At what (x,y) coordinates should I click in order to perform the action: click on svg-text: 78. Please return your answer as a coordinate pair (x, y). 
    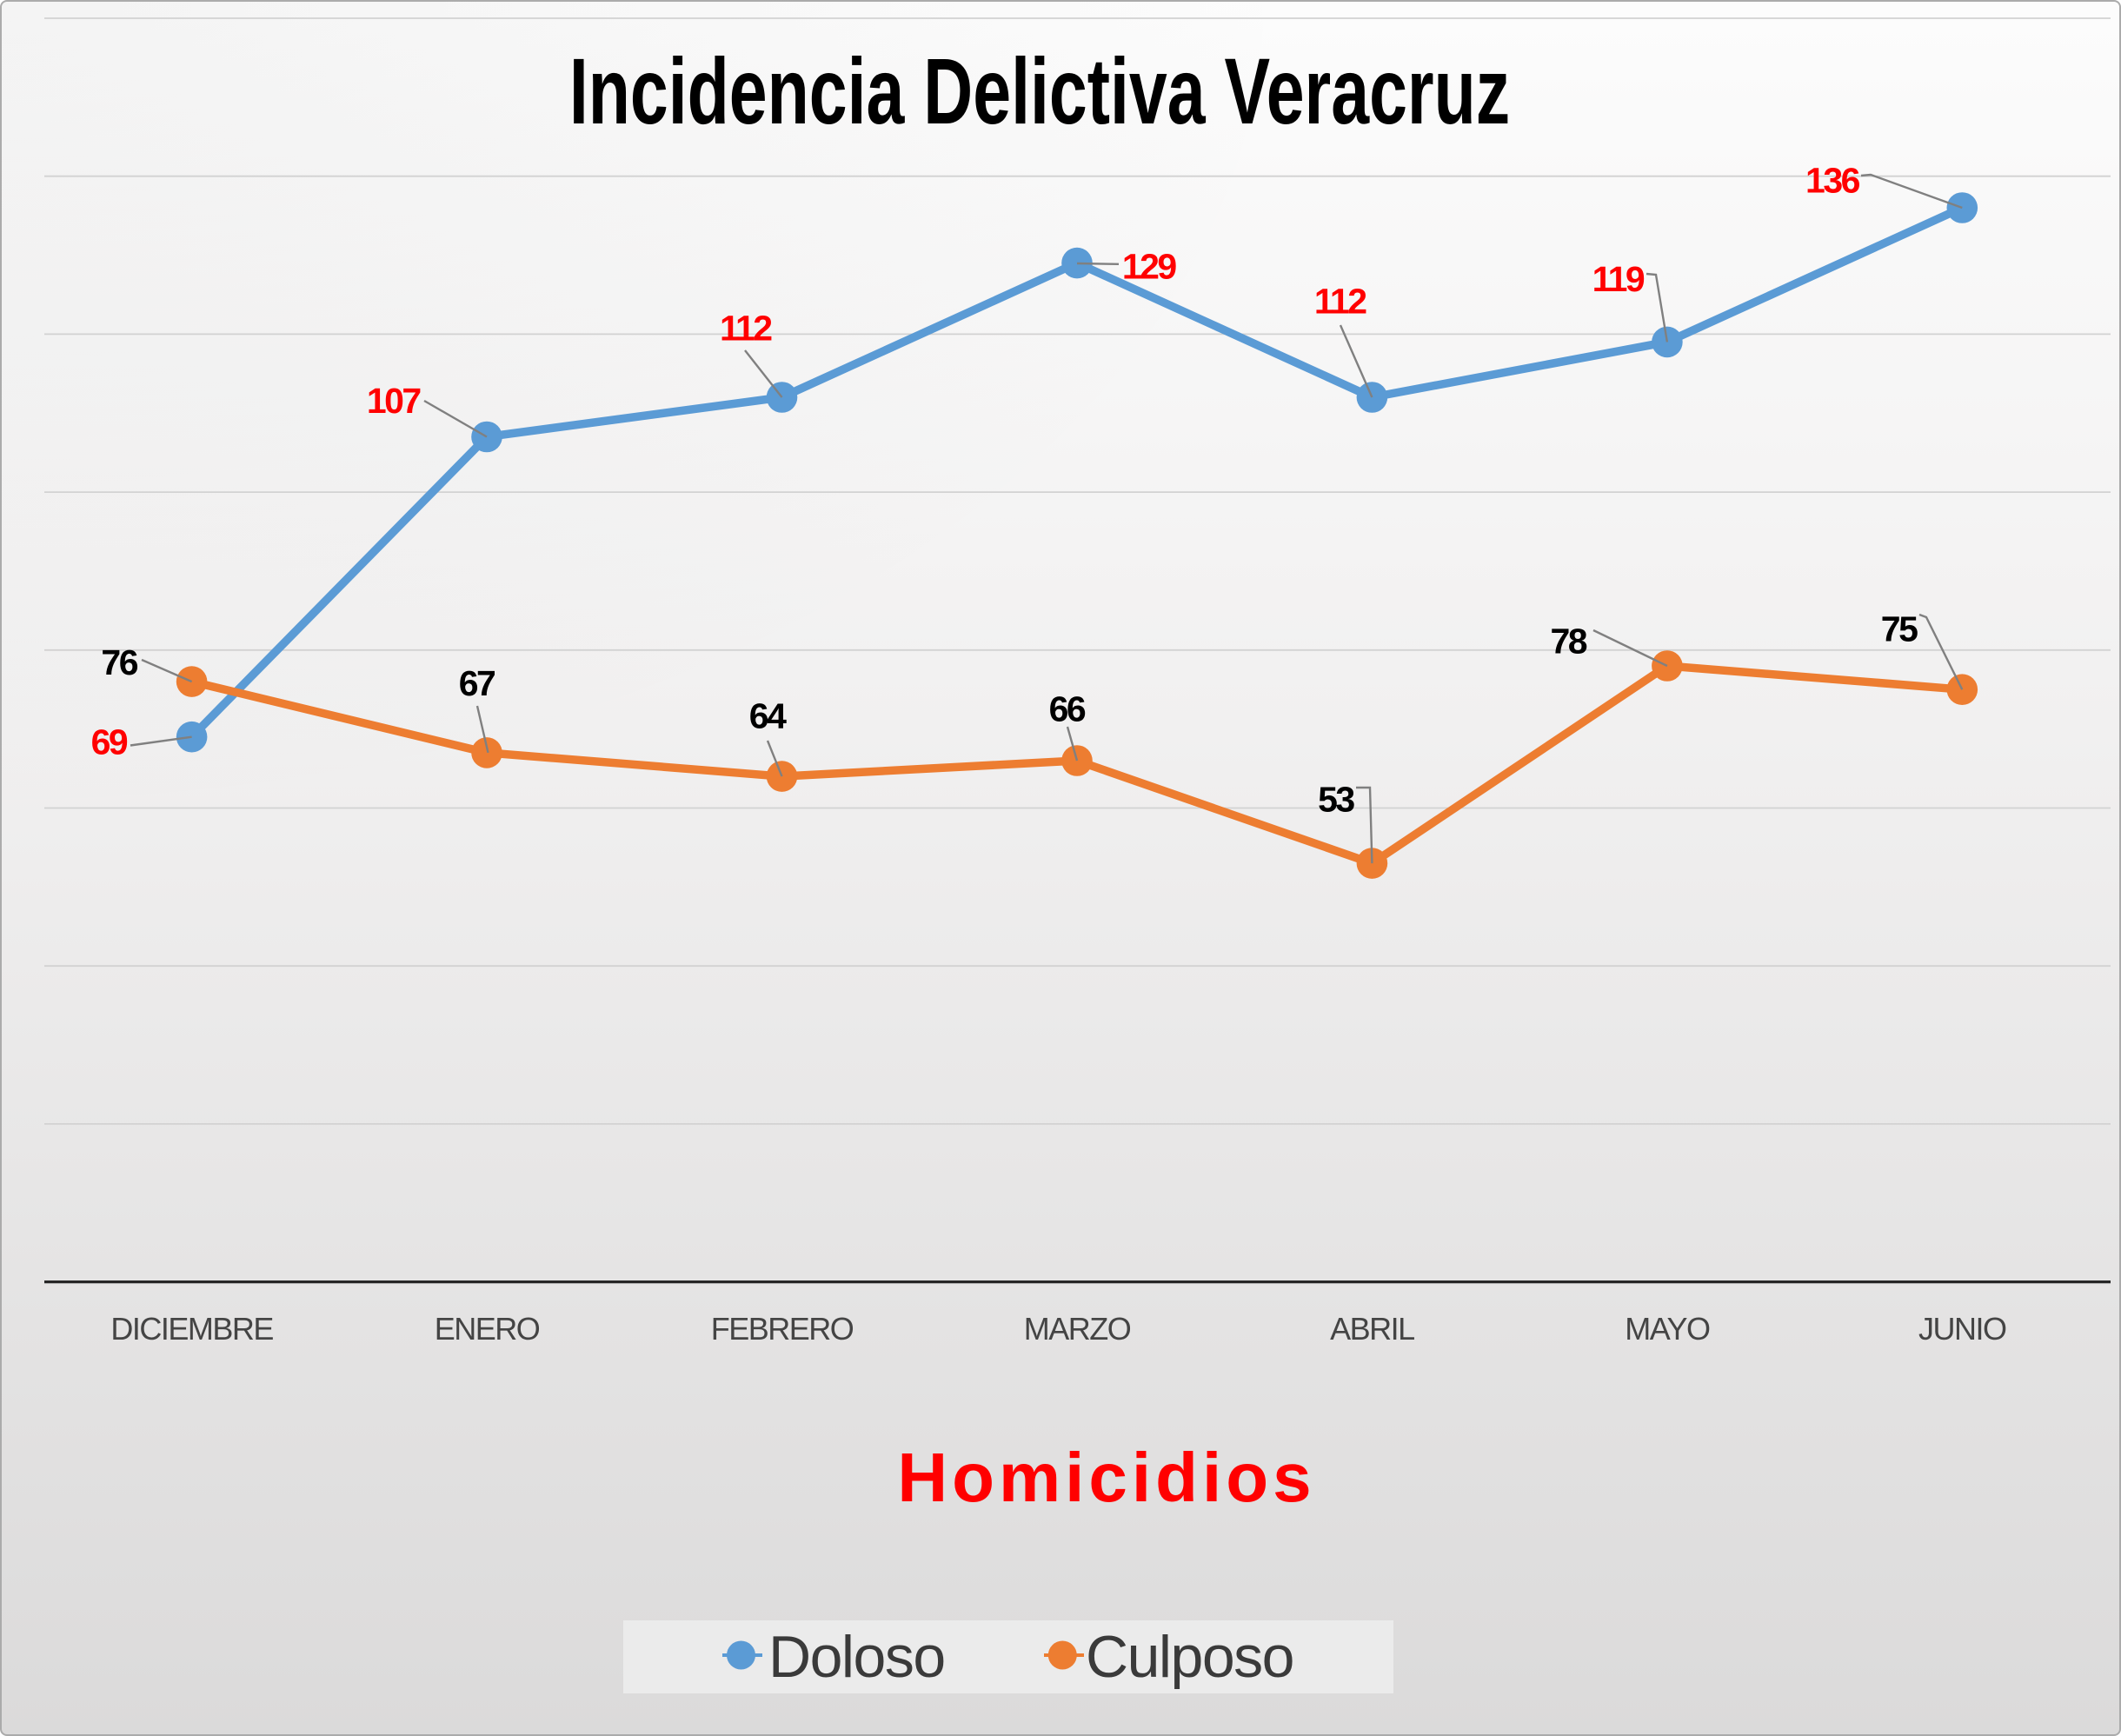
    Looking at the image, I should click on (1568, 642).